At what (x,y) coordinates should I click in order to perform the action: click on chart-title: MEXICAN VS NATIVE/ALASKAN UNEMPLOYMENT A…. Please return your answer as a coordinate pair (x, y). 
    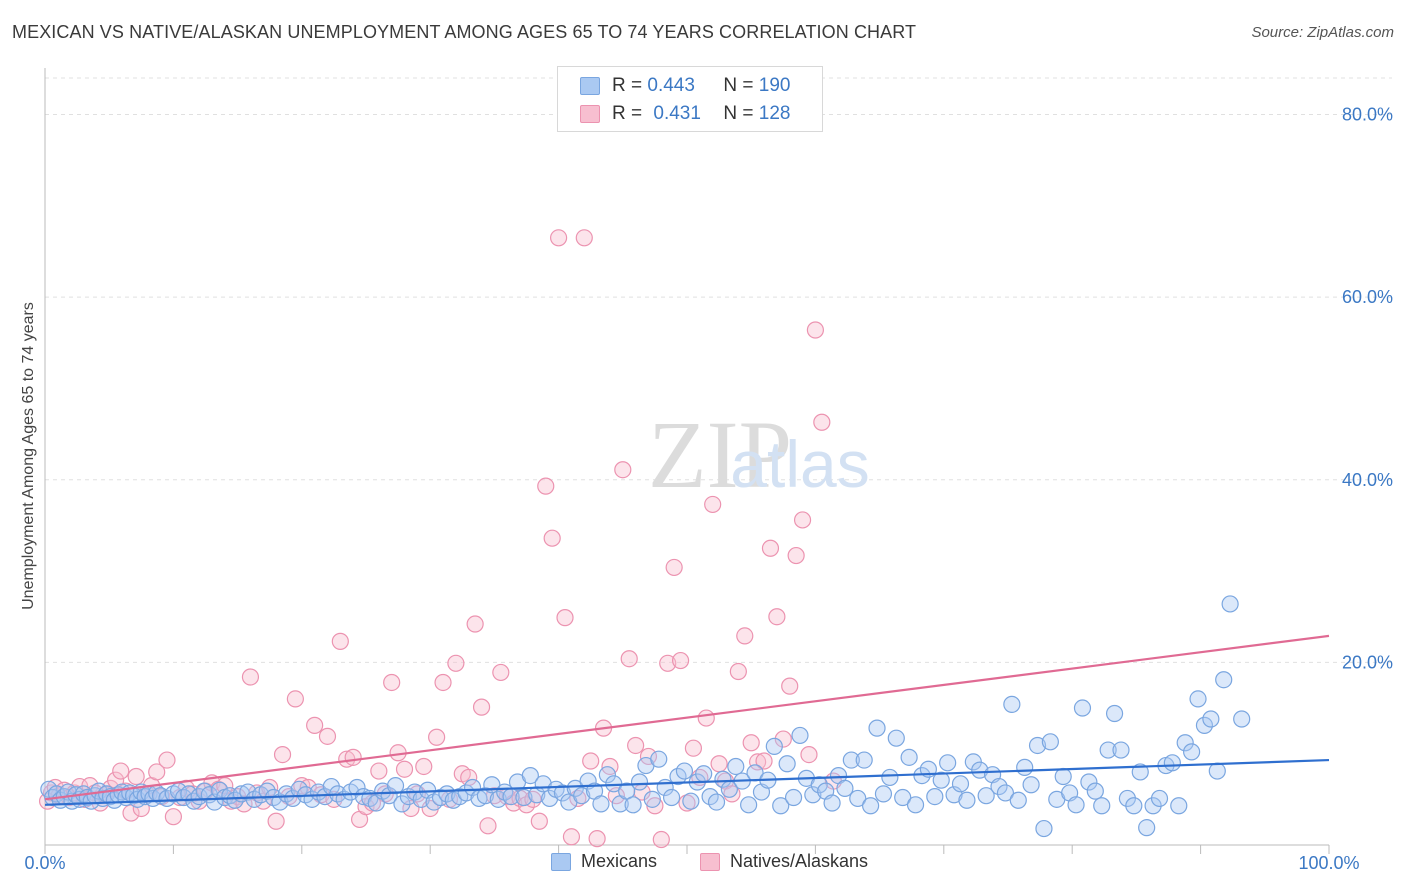
    Looking at the image, I should click on (464, 32).